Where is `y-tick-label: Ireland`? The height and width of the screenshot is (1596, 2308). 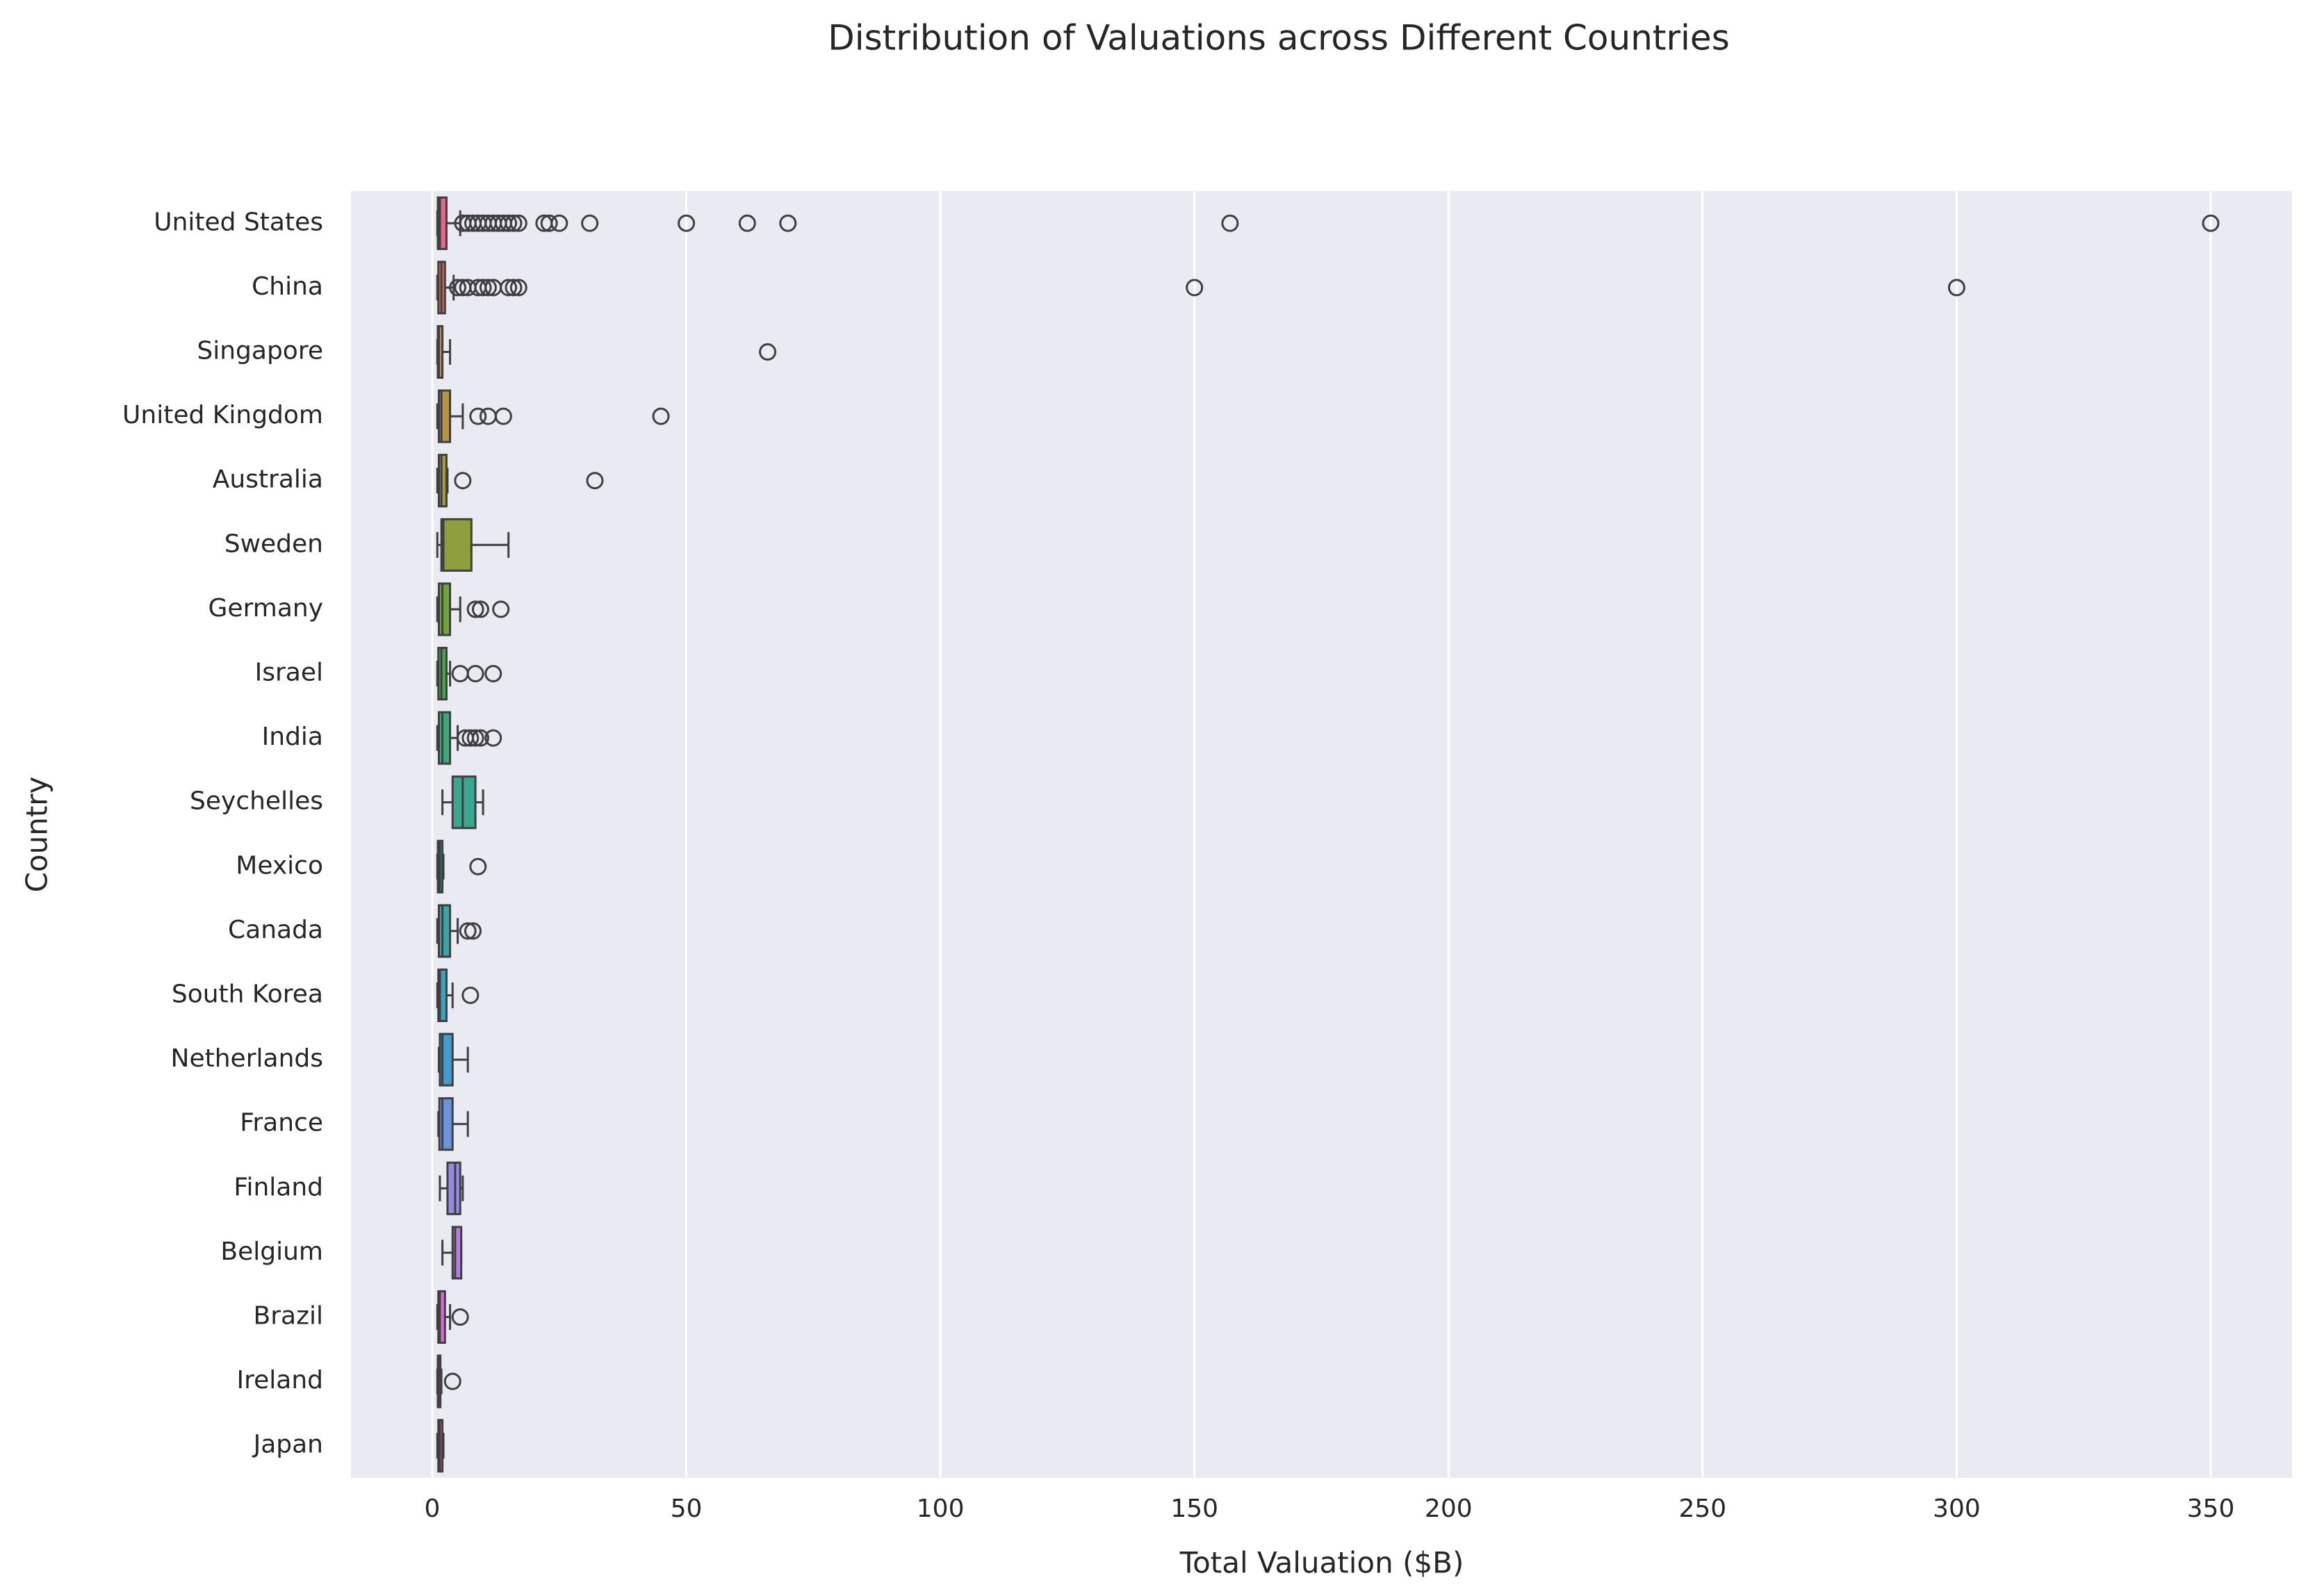
y-tick-label: Ireland is located at coordinates (279, 1380).